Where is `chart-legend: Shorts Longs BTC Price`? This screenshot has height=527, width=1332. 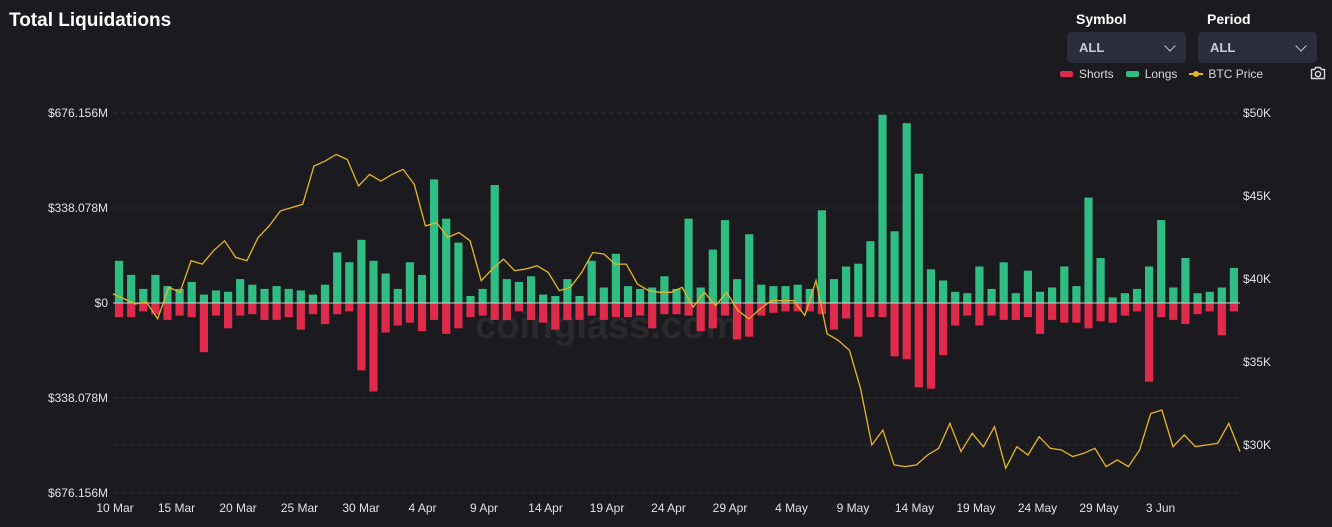
chart-legend: Shorts Longs BTC Price is located at coordinates (1167, 74).